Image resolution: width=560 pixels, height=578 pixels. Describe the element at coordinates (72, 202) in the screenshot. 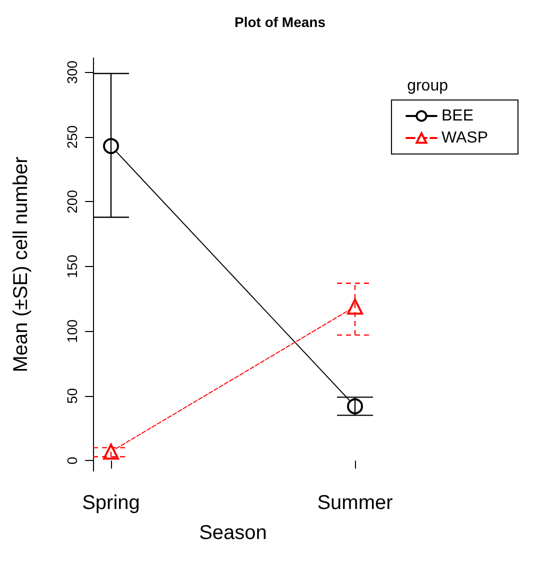

I see `y-tick-label: 200` at that location.